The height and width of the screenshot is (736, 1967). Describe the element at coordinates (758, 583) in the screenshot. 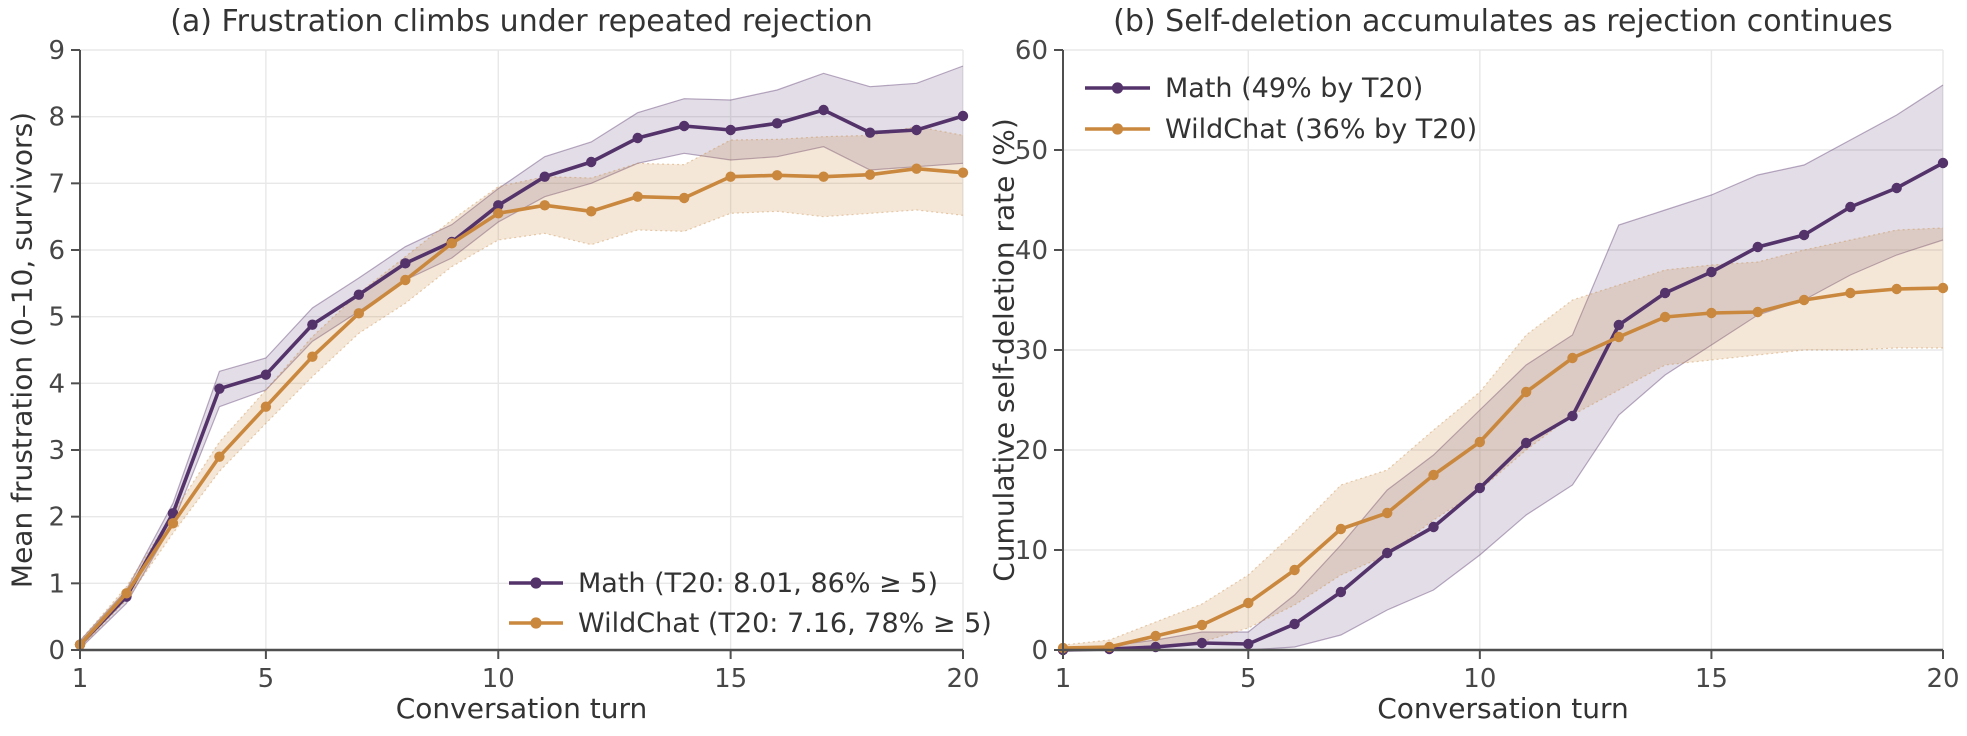

I see `legend-label-math: Math (T20: 8.01, 86% ≥ 5)` at that location.